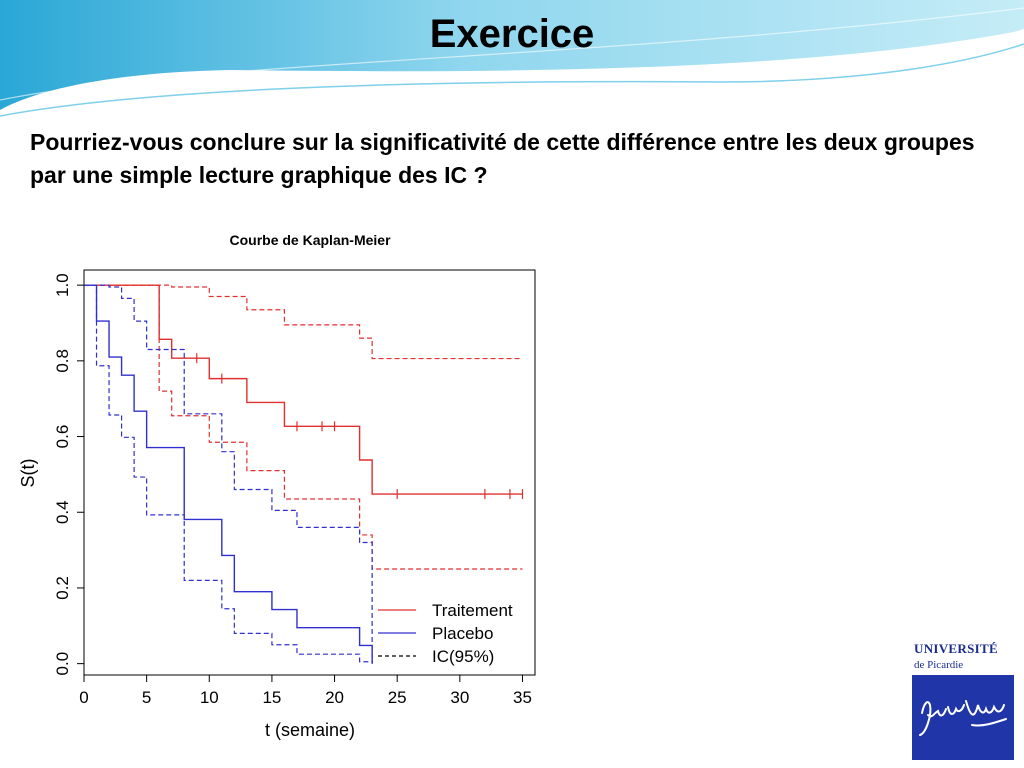  What do you see at coordinates (62, 664) in the screenshot?
I see `y-tick-label: 0.0` at bounding box center [62, 664].